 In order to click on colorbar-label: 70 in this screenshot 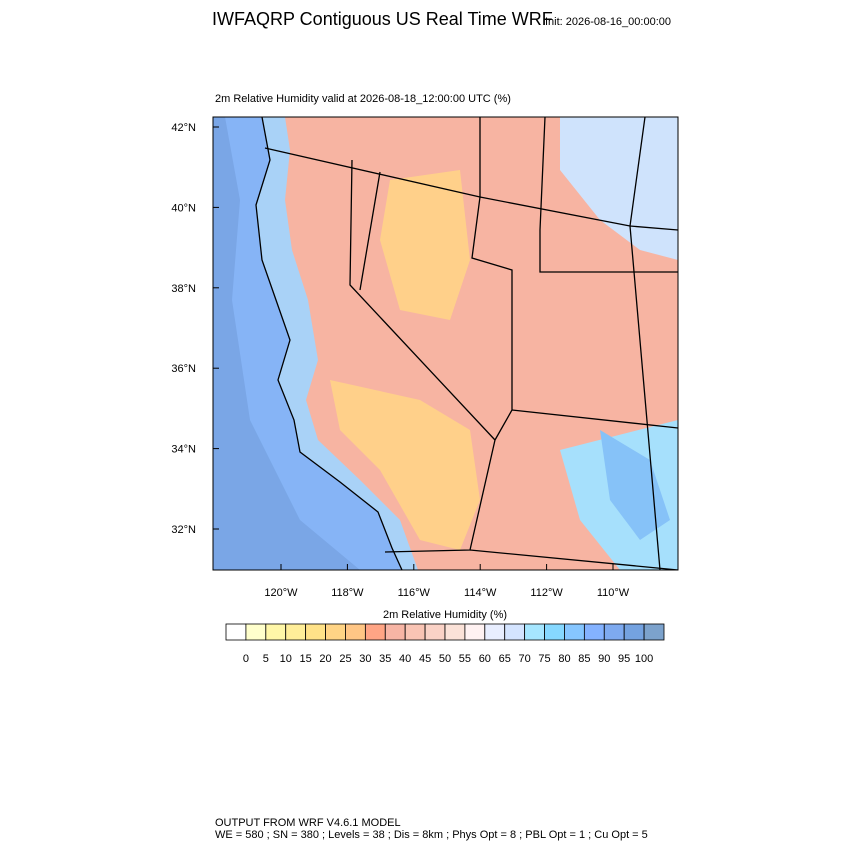, I will do `click(525, 659)`.